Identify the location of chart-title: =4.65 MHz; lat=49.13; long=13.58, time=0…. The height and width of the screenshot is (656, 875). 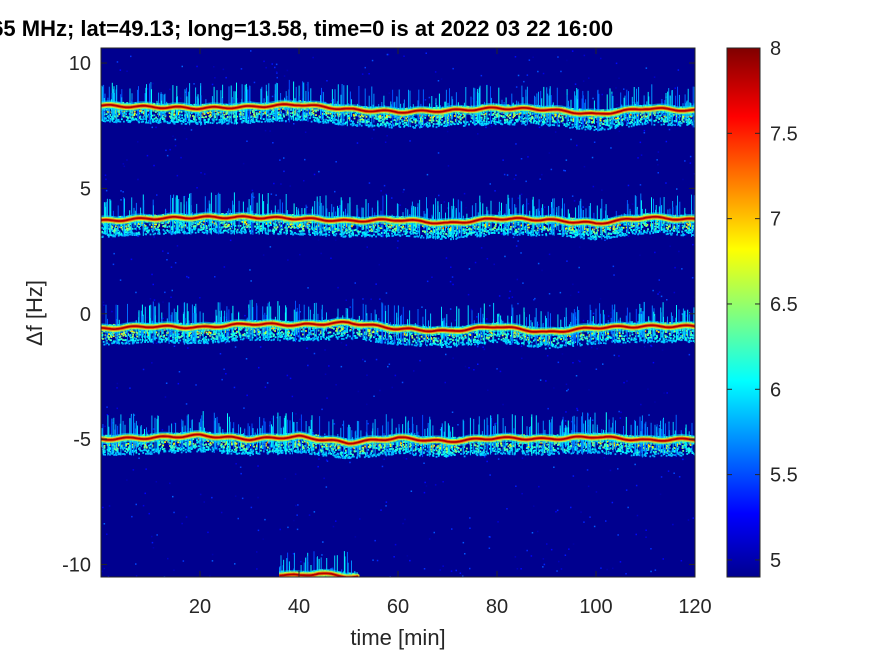
(307, 28).